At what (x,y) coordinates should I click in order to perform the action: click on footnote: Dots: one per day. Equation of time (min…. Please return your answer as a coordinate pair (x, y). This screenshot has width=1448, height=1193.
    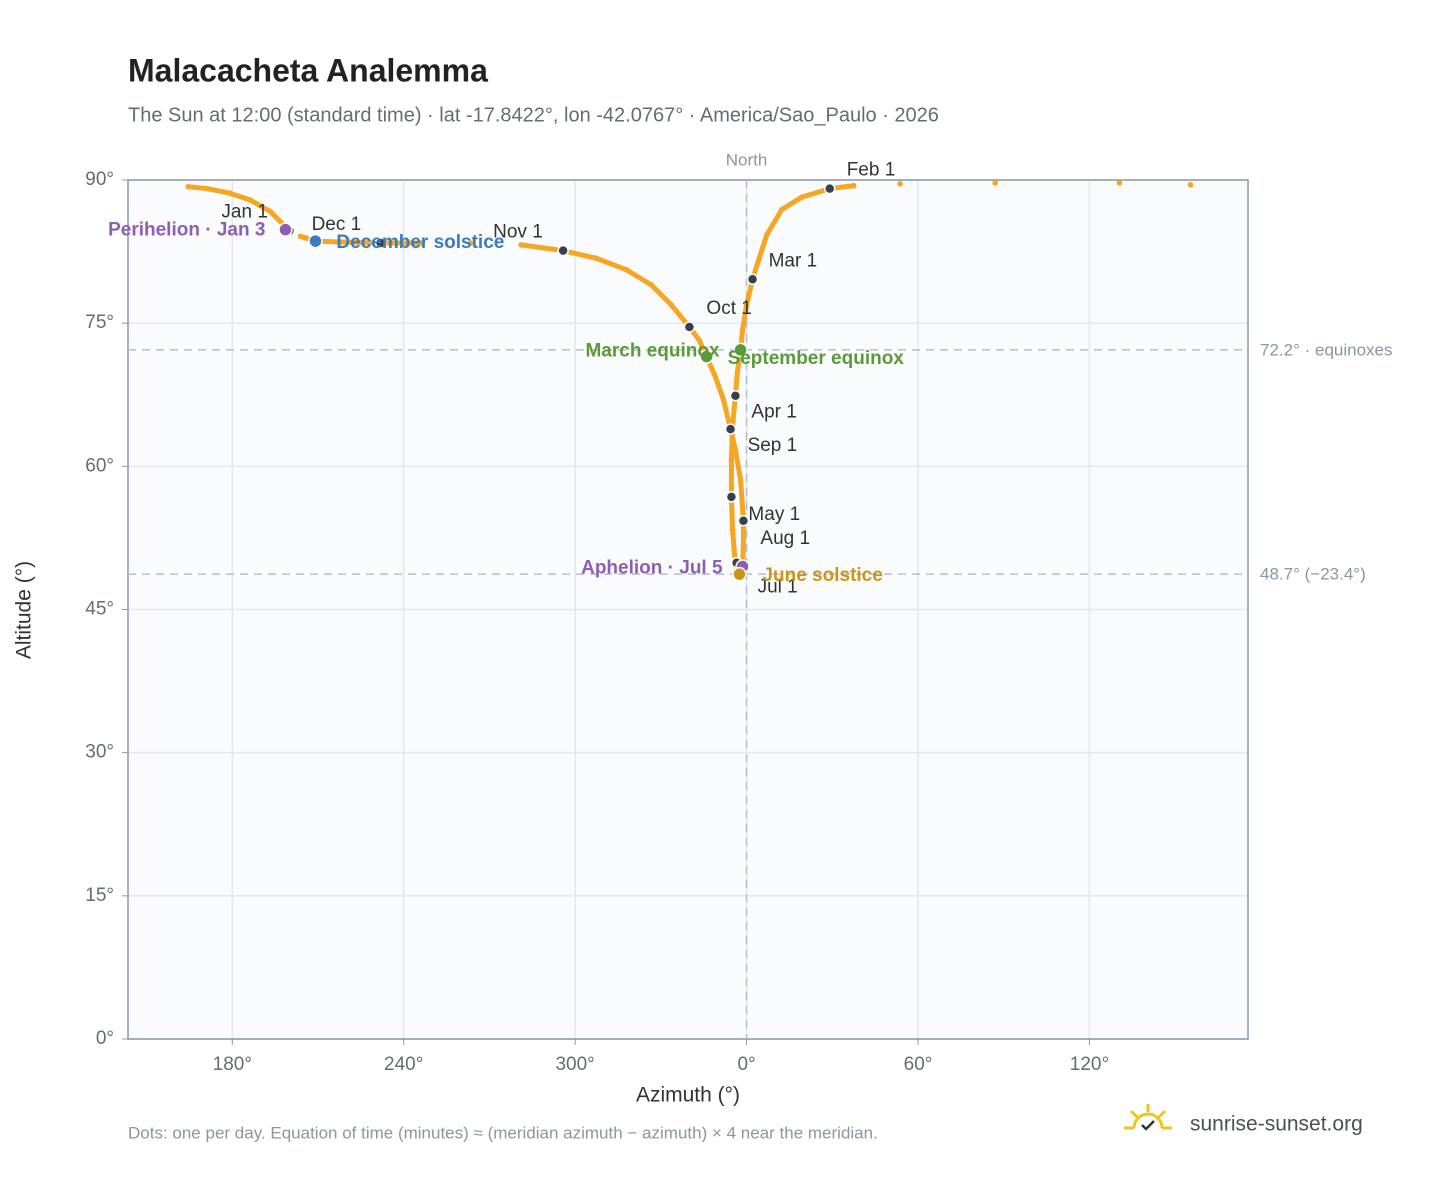
    Looking at the image, I should click on (503, 1132).